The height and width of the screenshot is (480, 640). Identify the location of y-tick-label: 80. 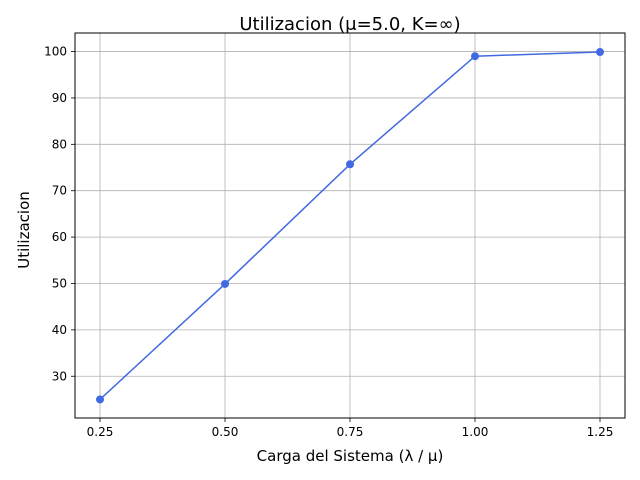
(59, 144).